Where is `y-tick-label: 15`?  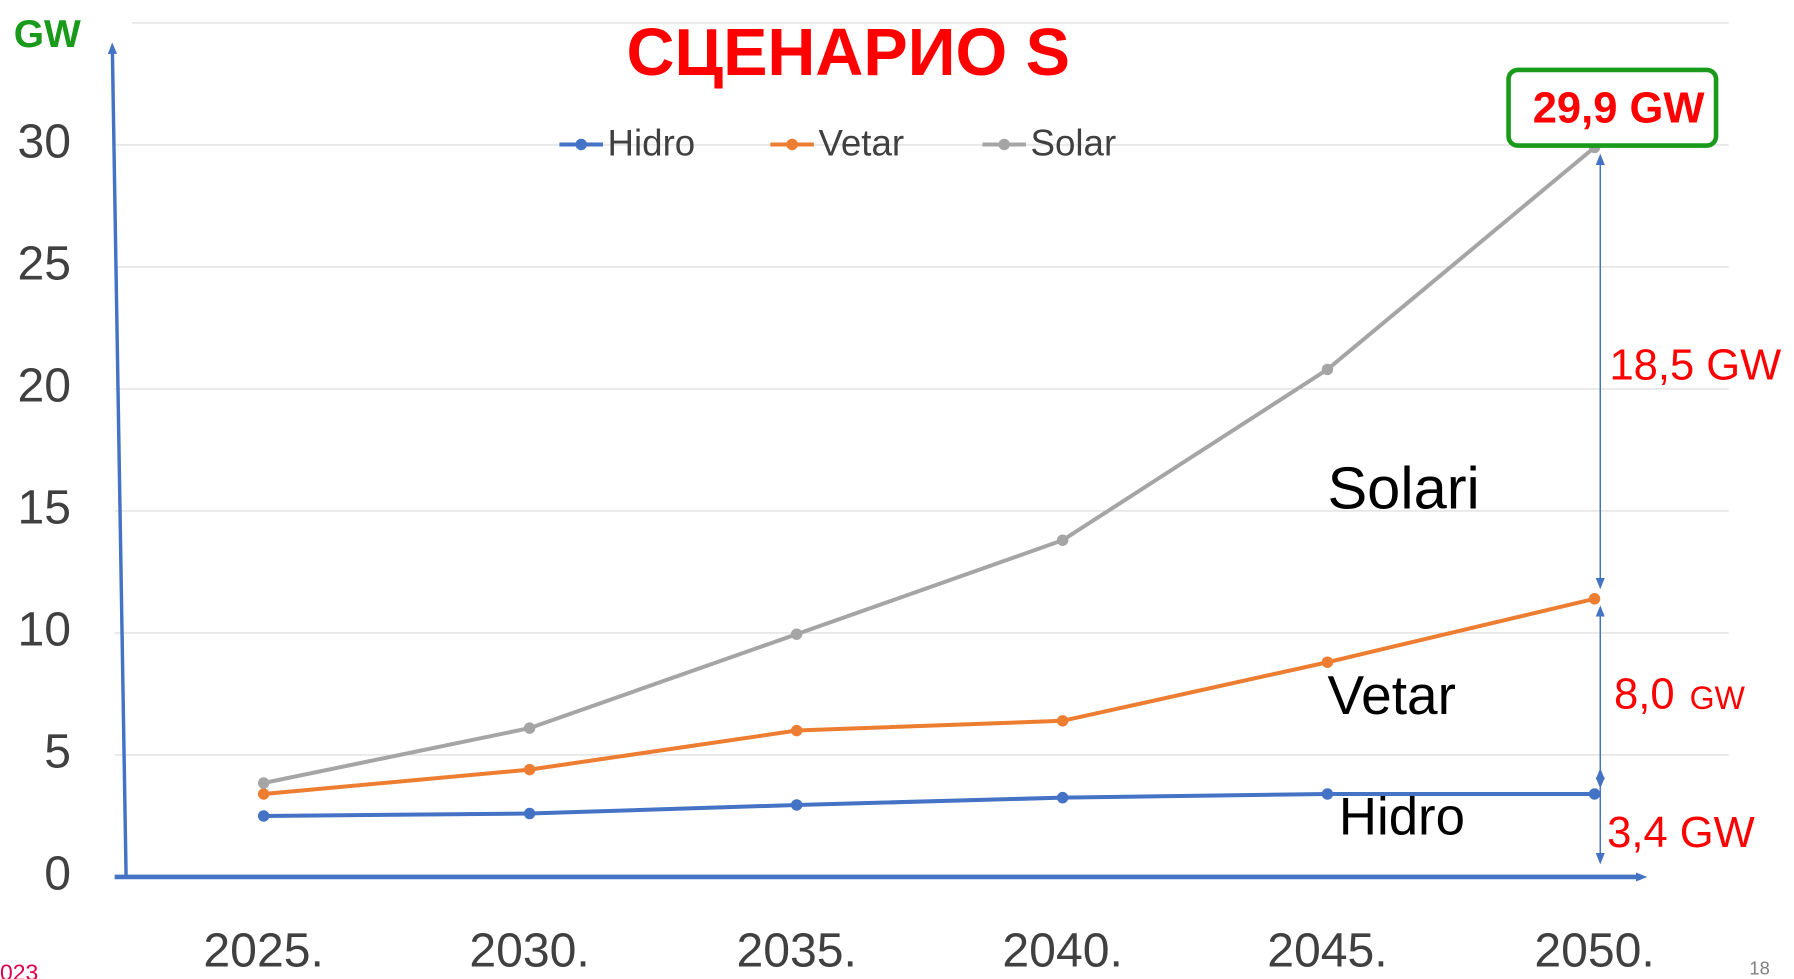 y-tick-label: 15 is located at coordinates (45, 508).